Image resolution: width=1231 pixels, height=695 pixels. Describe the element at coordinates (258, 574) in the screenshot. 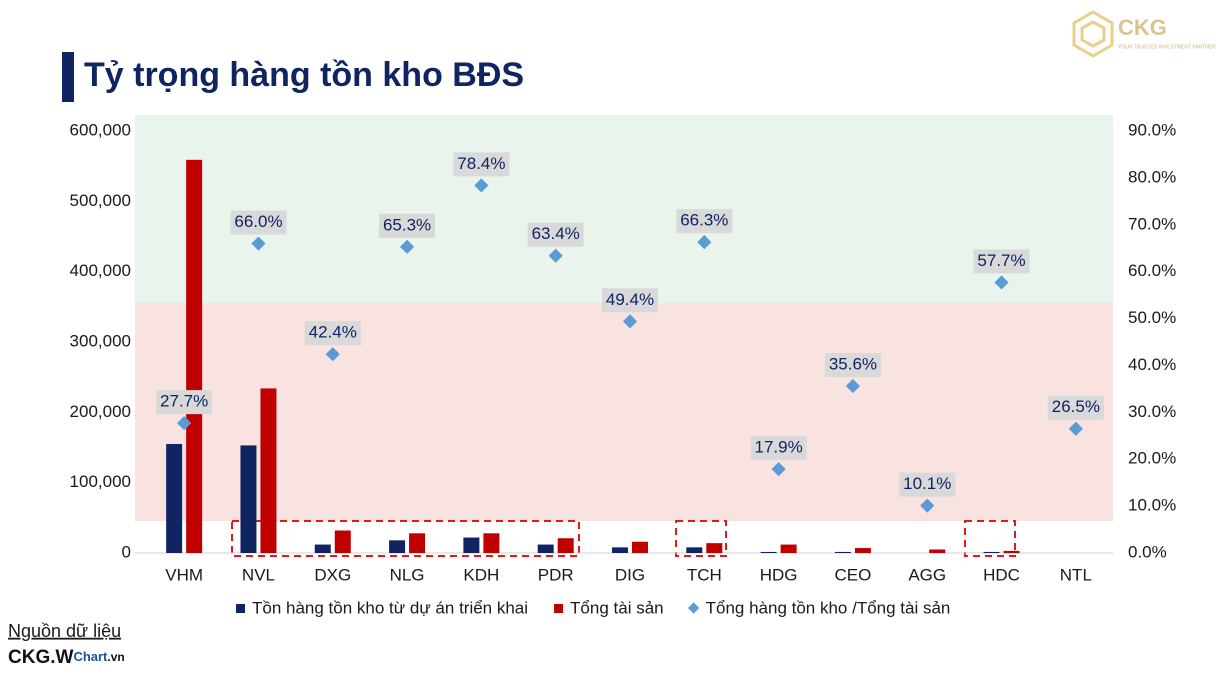

I see `x-tick-label: NVL` at that location.